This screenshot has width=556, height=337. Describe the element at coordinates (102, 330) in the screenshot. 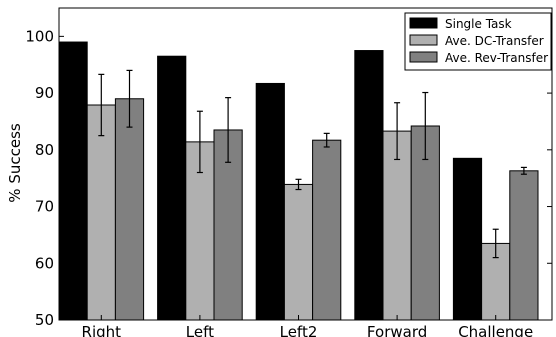

I see `x-tick-label: Right` at that location.